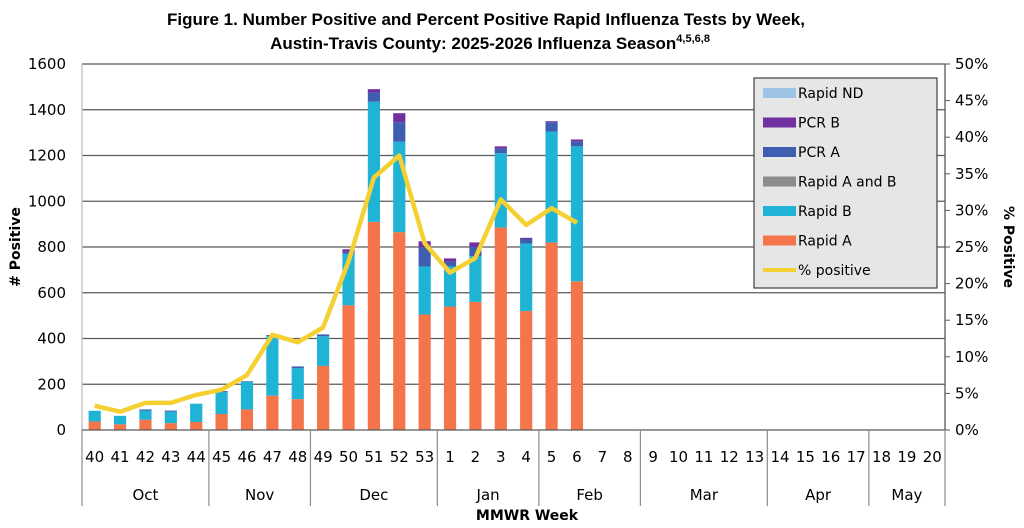  What do you see at coordinates (61, 430) in the screenshot?
I see `y-tick-label: 0` at bounding box center [61, 430].